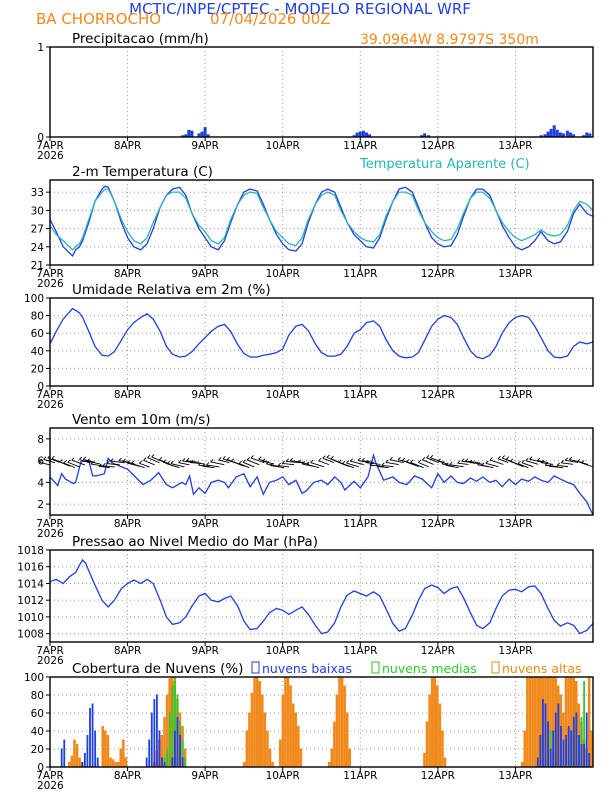  Describe the element at coordinates (185, 762) in the screenshot. I see `cloud-mid-bar` at that location.